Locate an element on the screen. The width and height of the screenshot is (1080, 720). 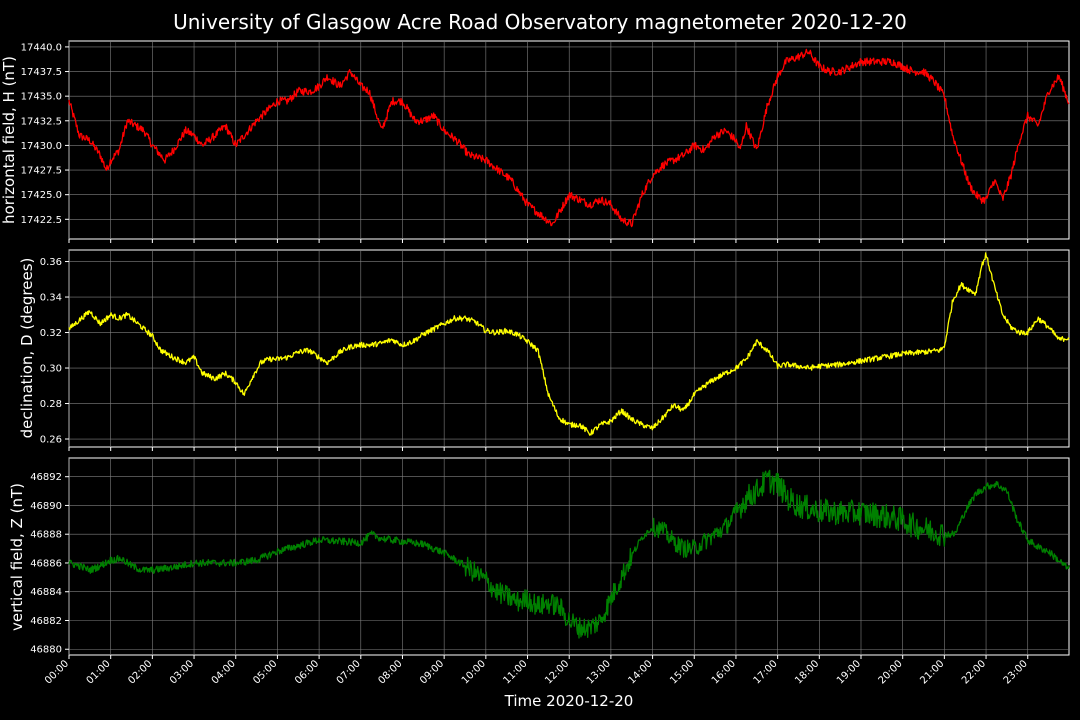
y-tick-label: 46886 is located at coordinates (46, 563).